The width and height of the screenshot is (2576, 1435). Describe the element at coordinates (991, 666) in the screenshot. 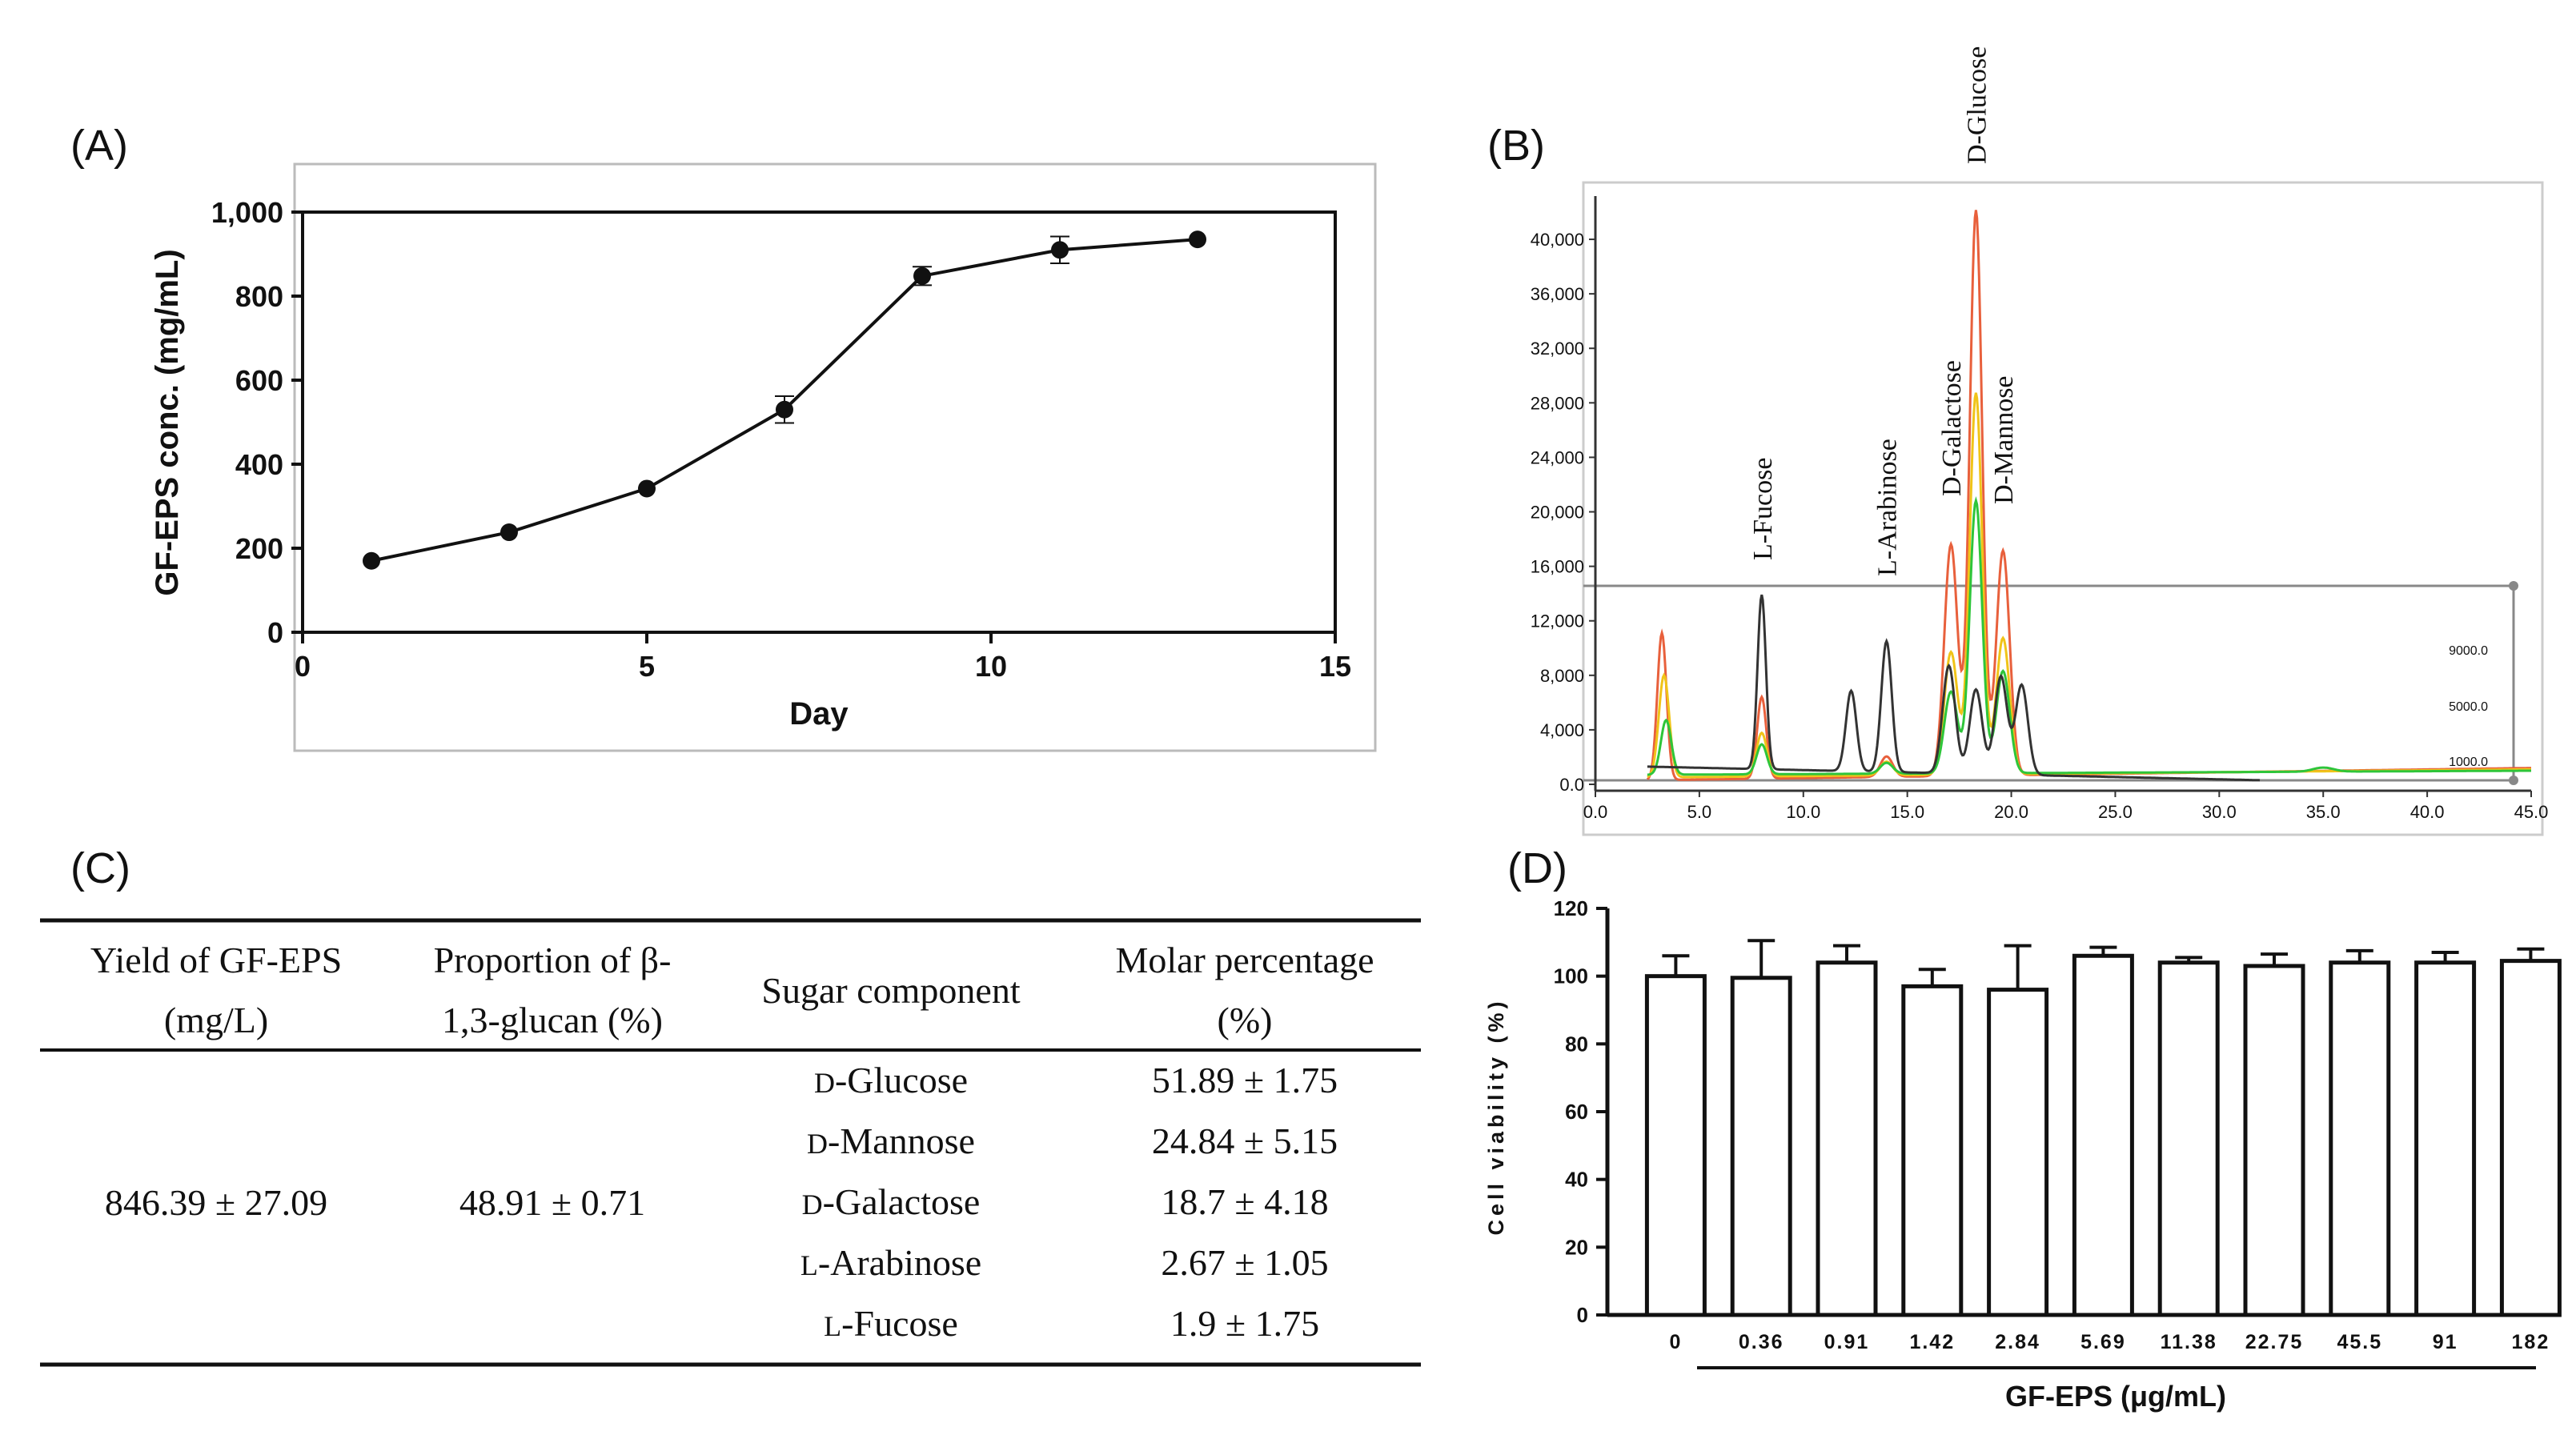

I see `chart-a-xtick-label: 10` at that location.